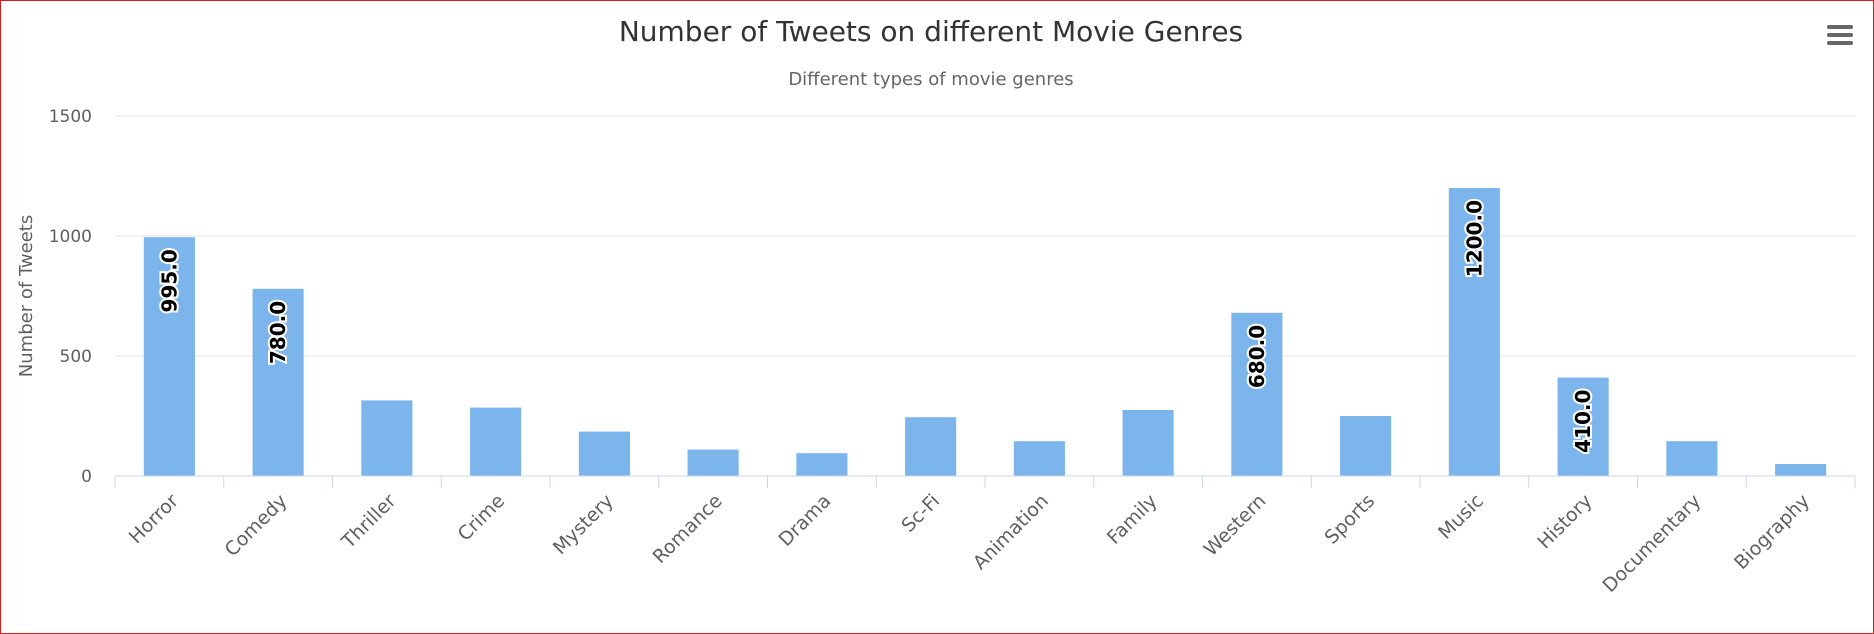 The height and width of the screenshot is (634, 1874). Describe the element at coordinates (1257, 394) in the screenshot. I see `bar-western` at that location.